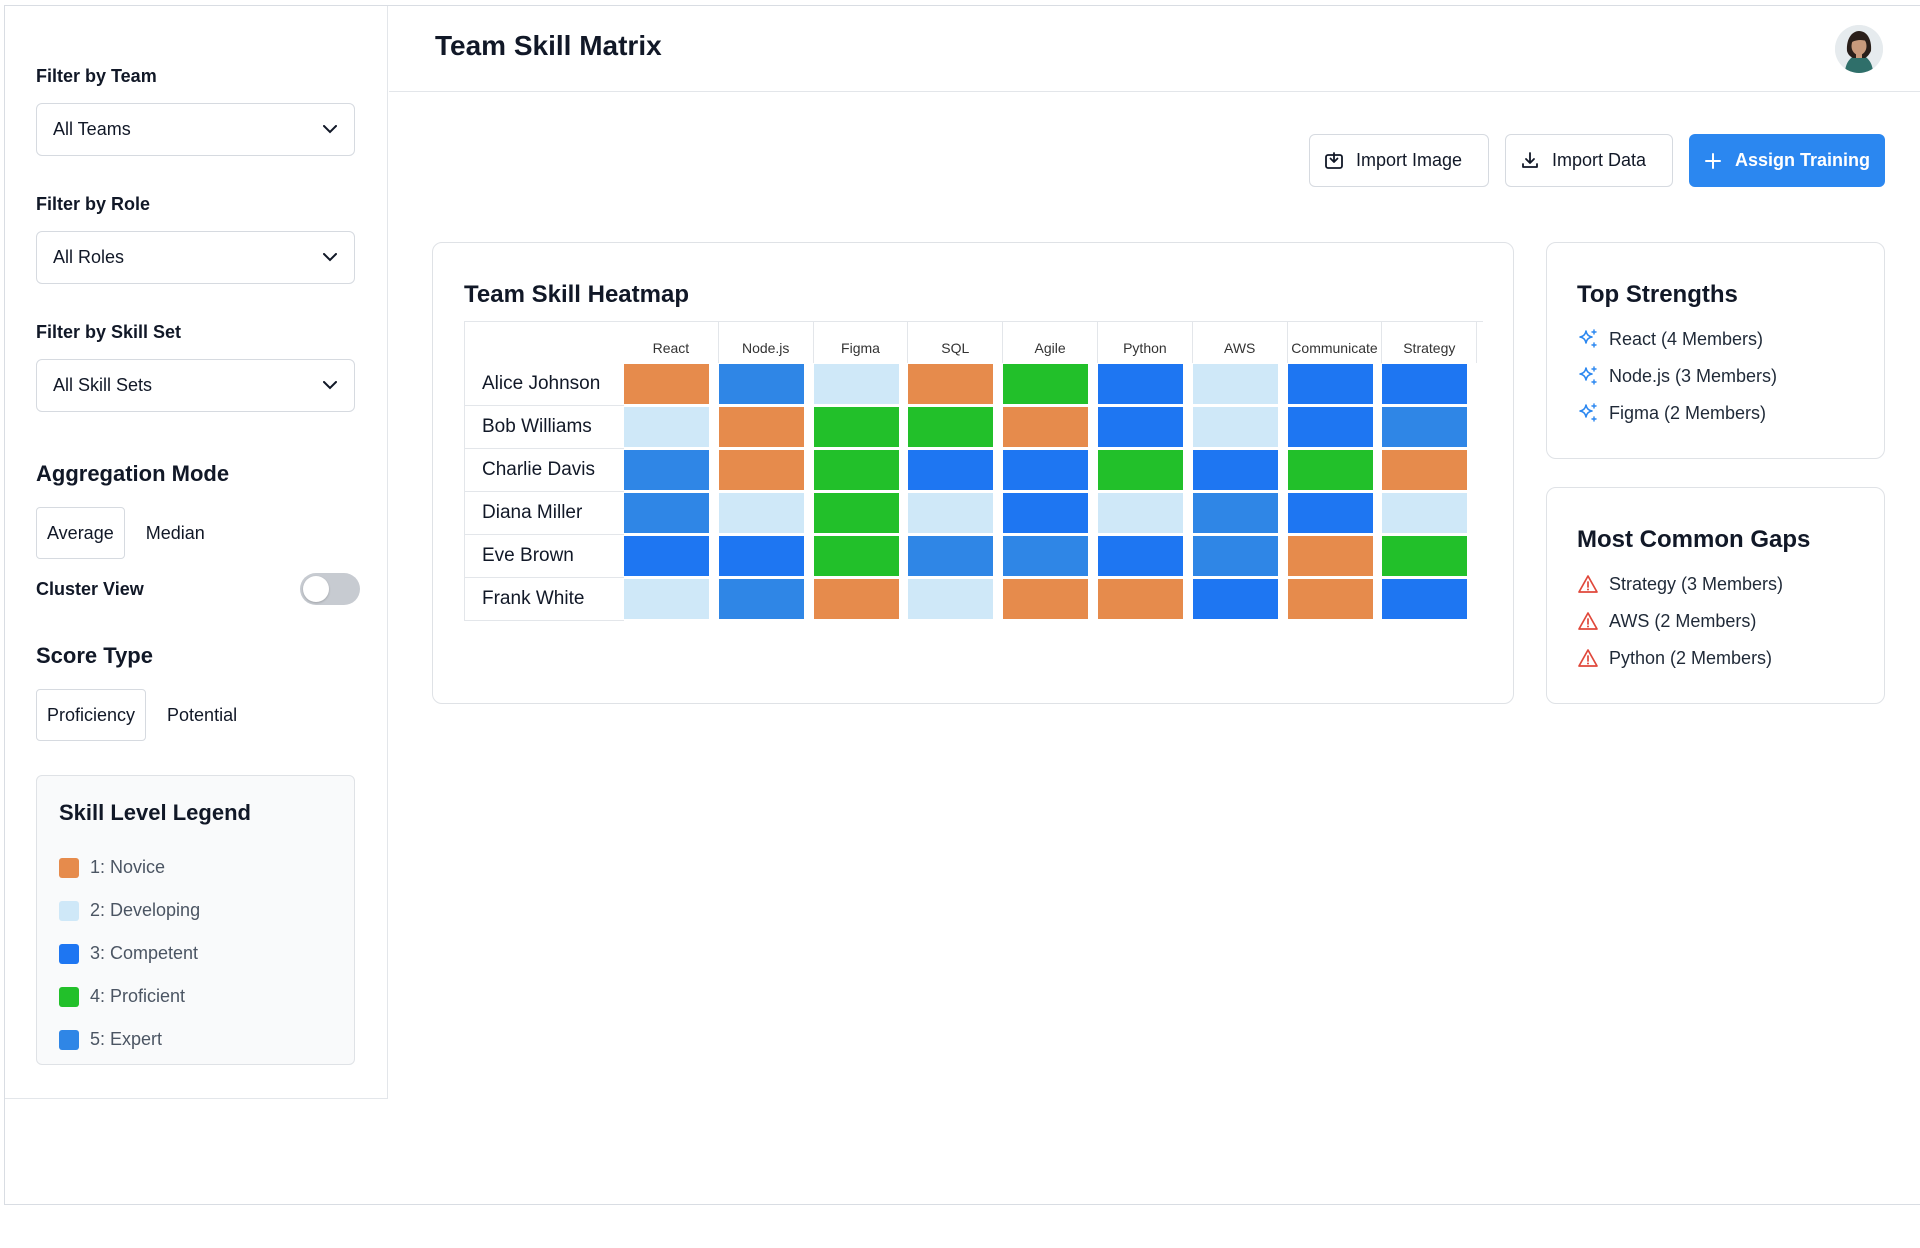 The width and height of the screenshot is (1920, 1248). Describe the element at coordinates (195, 129) in the screenshot. I see `team-select: All Teams` at that location.